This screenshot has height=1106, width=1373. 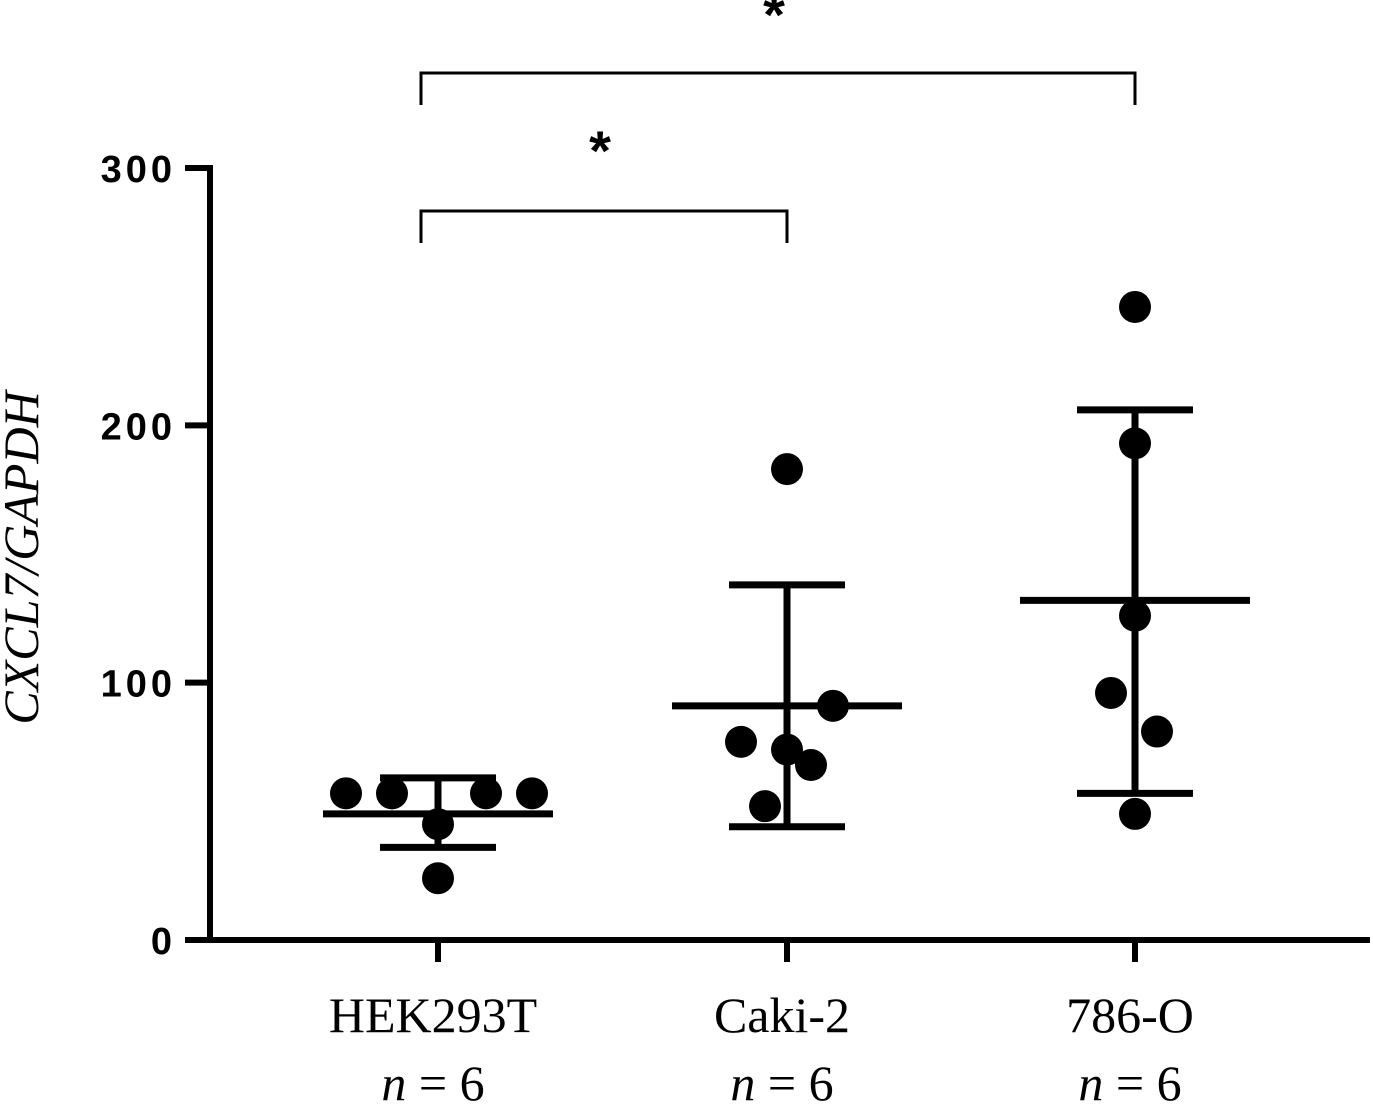 I want to click on y-axis-title: CXCL7/GAPDH, so click(x=24, y=556).